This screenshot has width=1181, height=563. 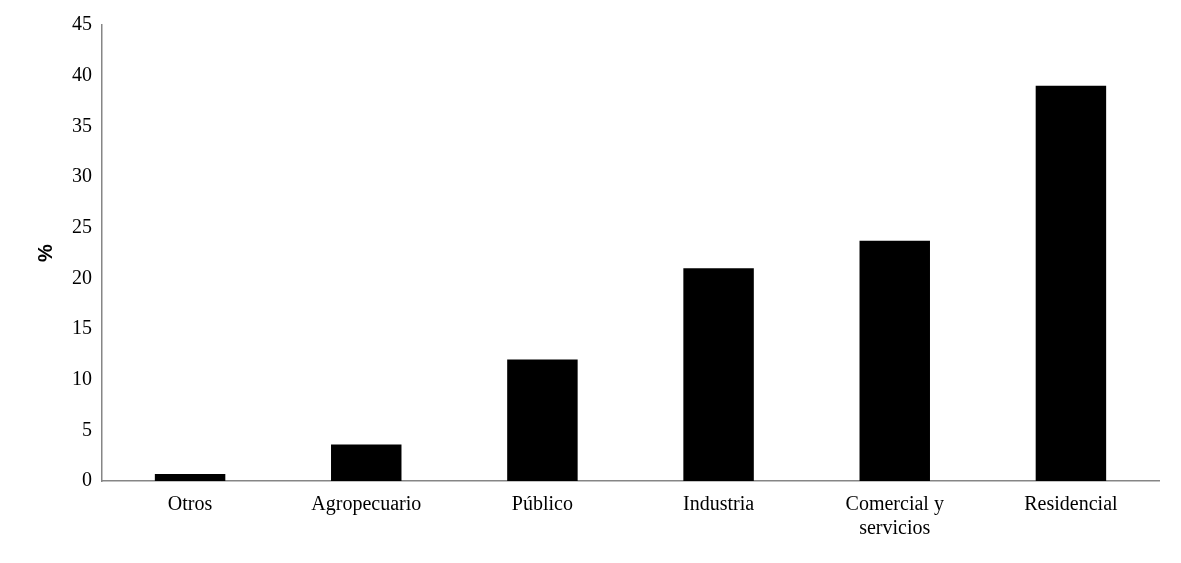 What do you see at coordinates (87, 479) in the screenshot?
I see `y-tick-label: 0` at bounding box center [87, 479].